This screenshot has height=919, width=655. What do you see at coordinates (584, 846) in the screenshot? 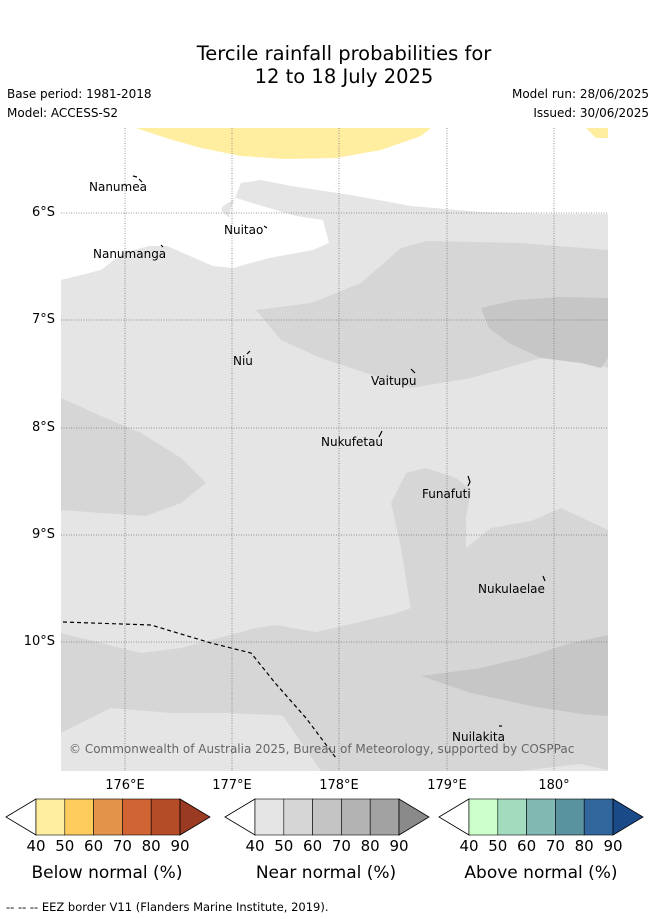
I see `colorbar-above-tick: 80` at bounding box center [584, 846].